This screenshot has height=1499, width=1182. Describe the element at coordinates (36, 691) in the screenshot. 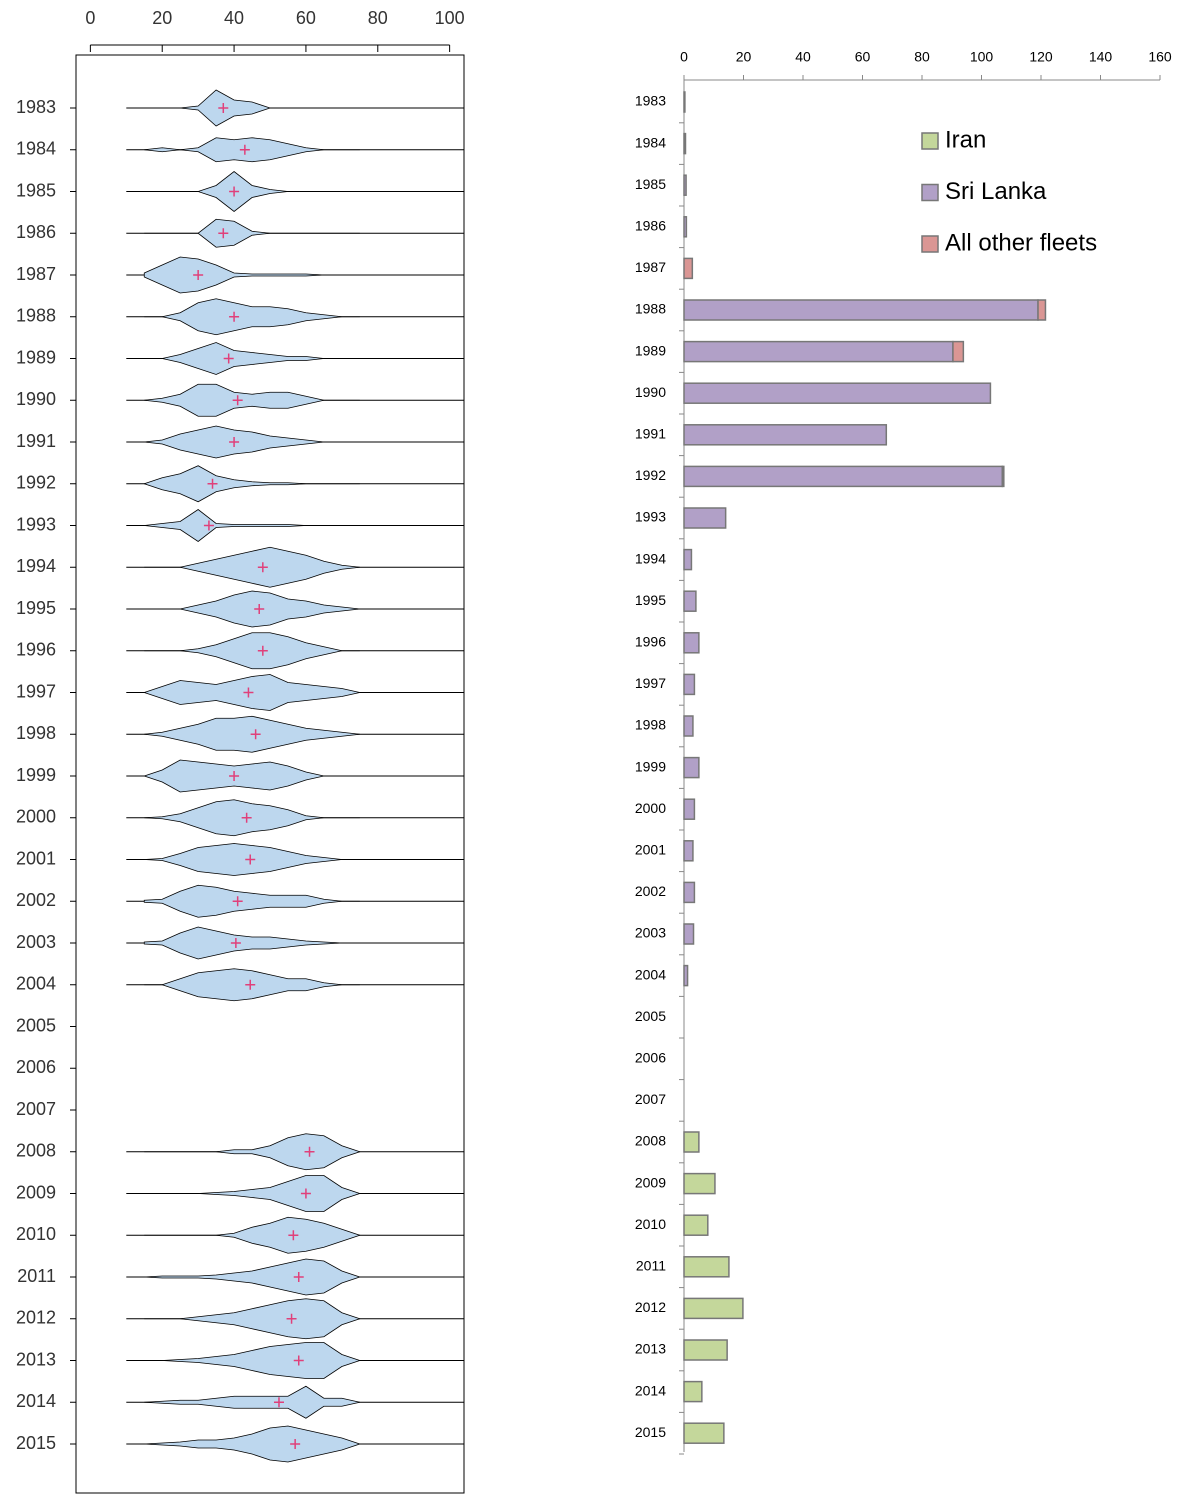

I see `y-tick-label: 1997` at that location.